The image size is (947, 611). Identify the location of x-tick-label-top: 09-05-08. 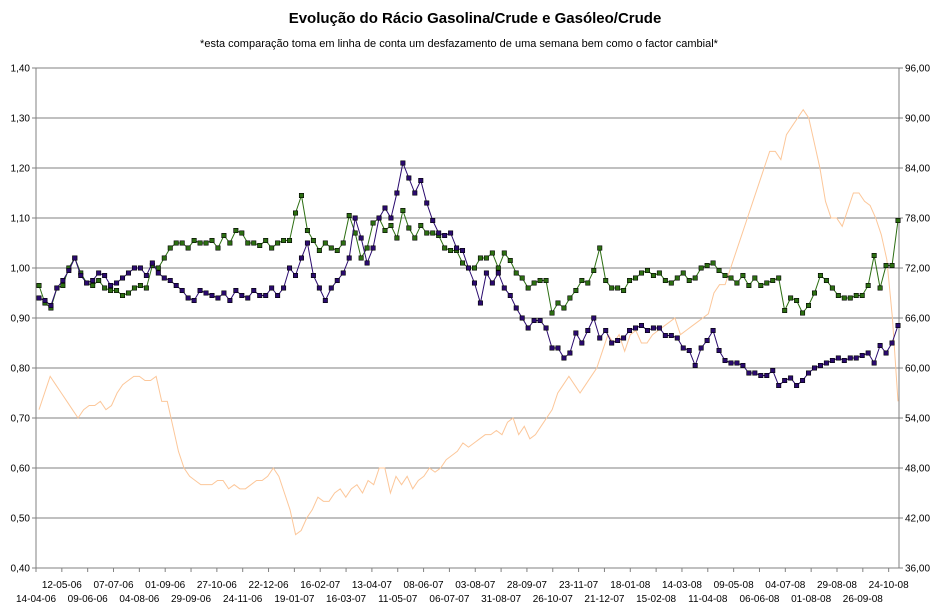
(734, 585).